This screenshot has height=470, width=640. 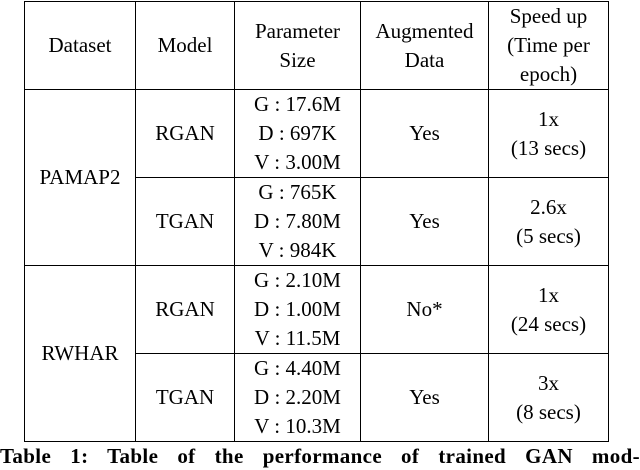 What do you see at coordinates (424, 59) in the screenshot?
I see `header-augmented-line2: Data` at bounding box center [424, 59].